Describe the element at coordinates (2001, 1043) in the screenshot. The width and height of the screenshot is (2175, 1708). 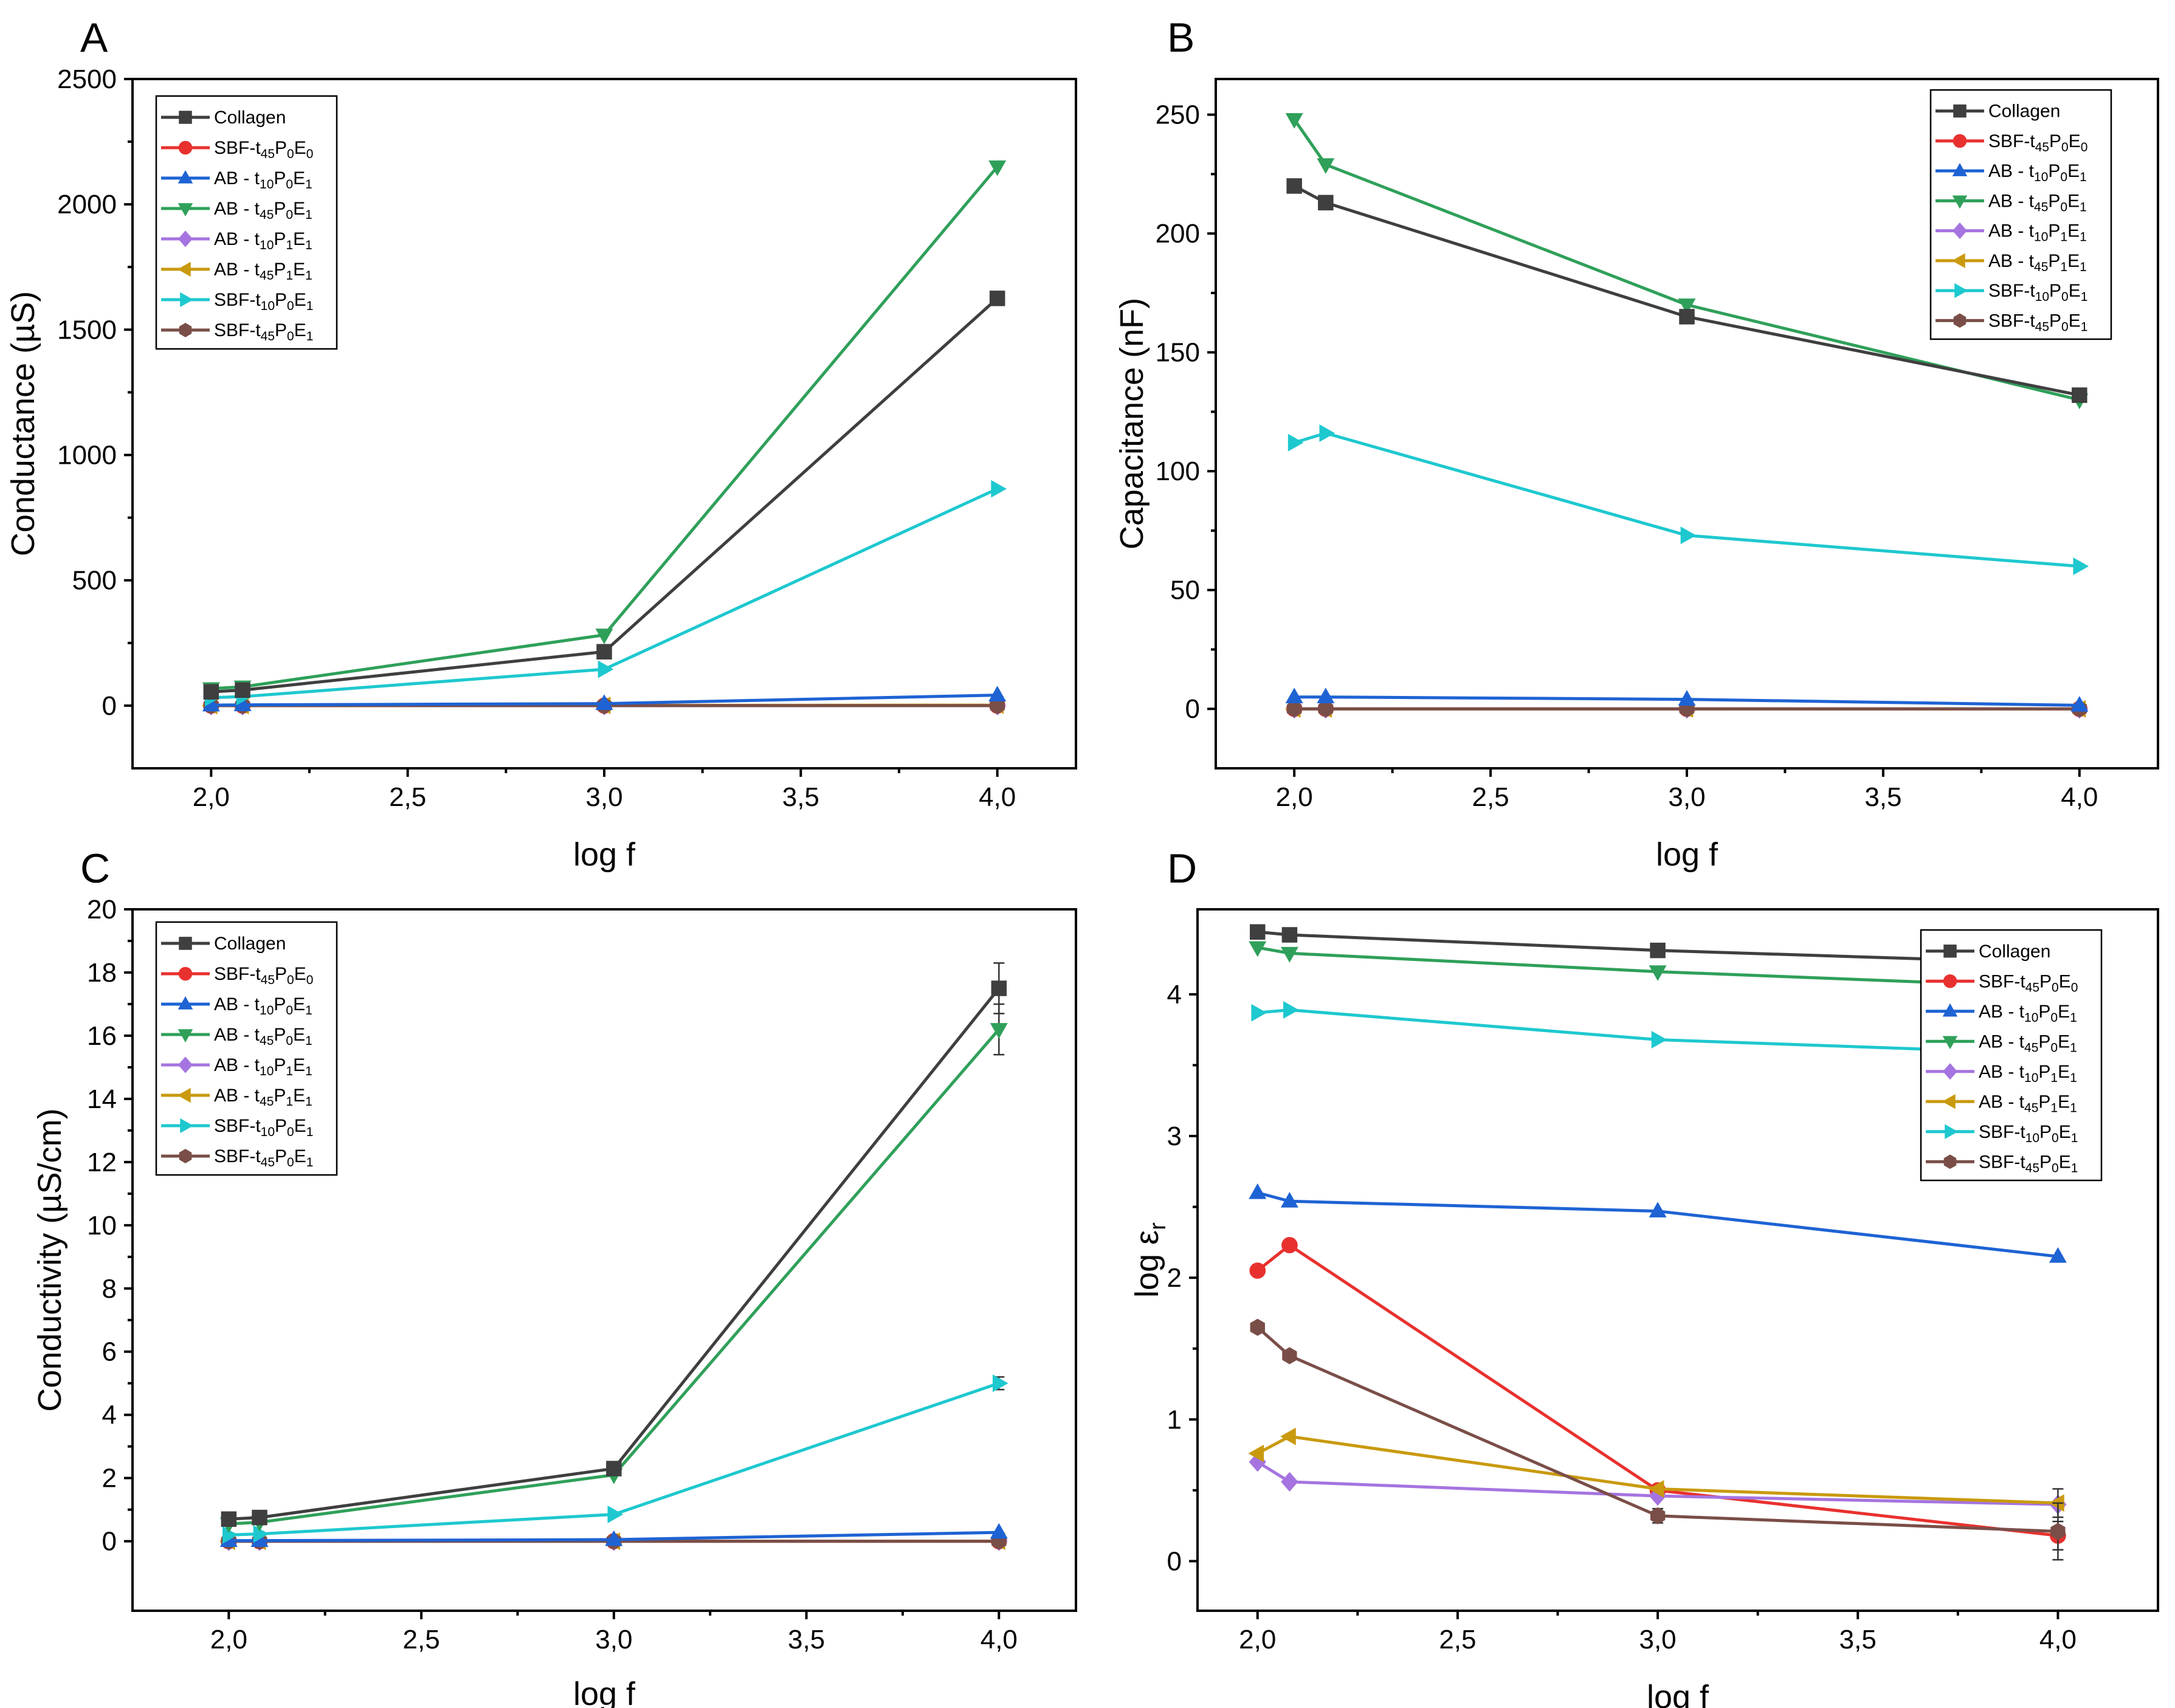
I see `legend-item: AB - t45P0E1` at that location.